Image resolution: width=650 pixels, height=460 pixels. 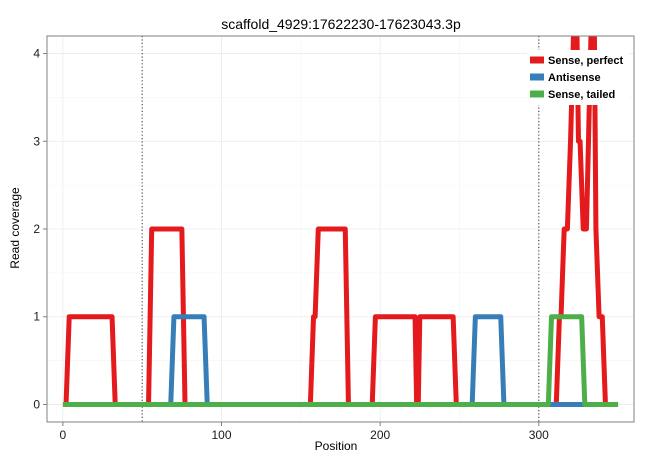 What do you see at coordinates (36, 229) in the screenshot?
I see `y-tick-label: 2` at bounding box center [36, 229].